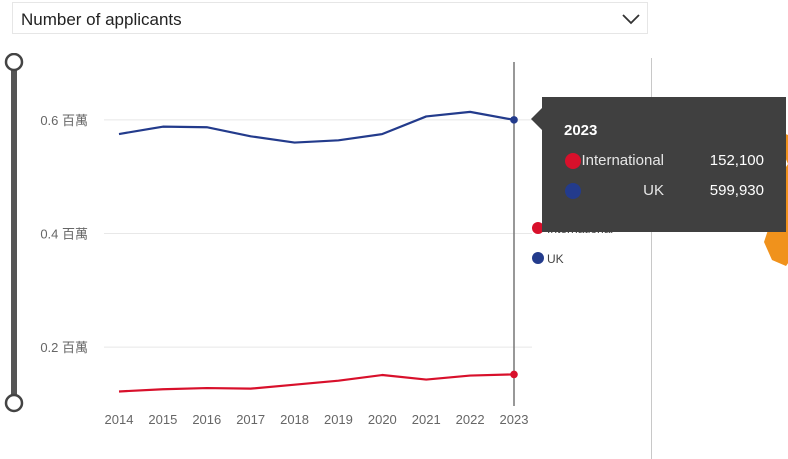  Describe the element at coordinates (101, 19) in the screenshot. I see `dropdown-selected-value: Number of applicants` at that location.